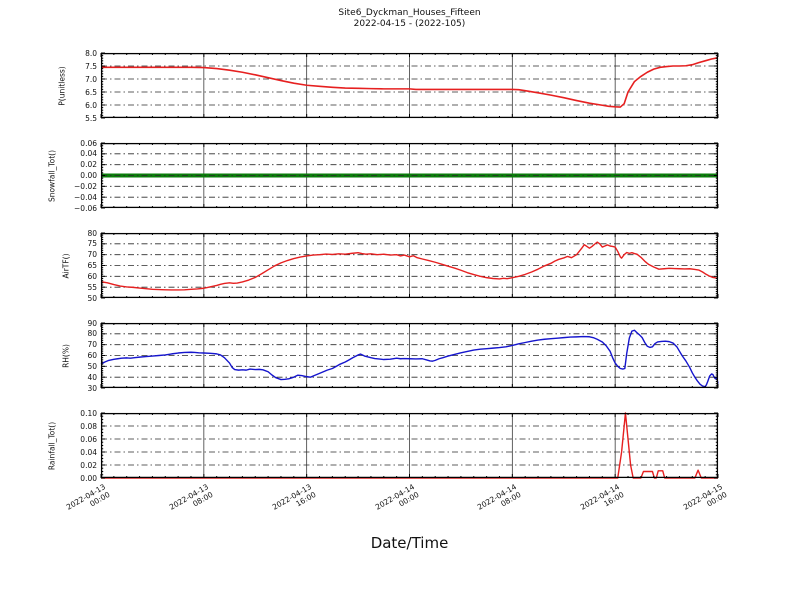 Image resolution: width=800 pixels, height=600 pixels. I want to click on x-tick-label: 2022-04-14 00:00, so click(379, 511).